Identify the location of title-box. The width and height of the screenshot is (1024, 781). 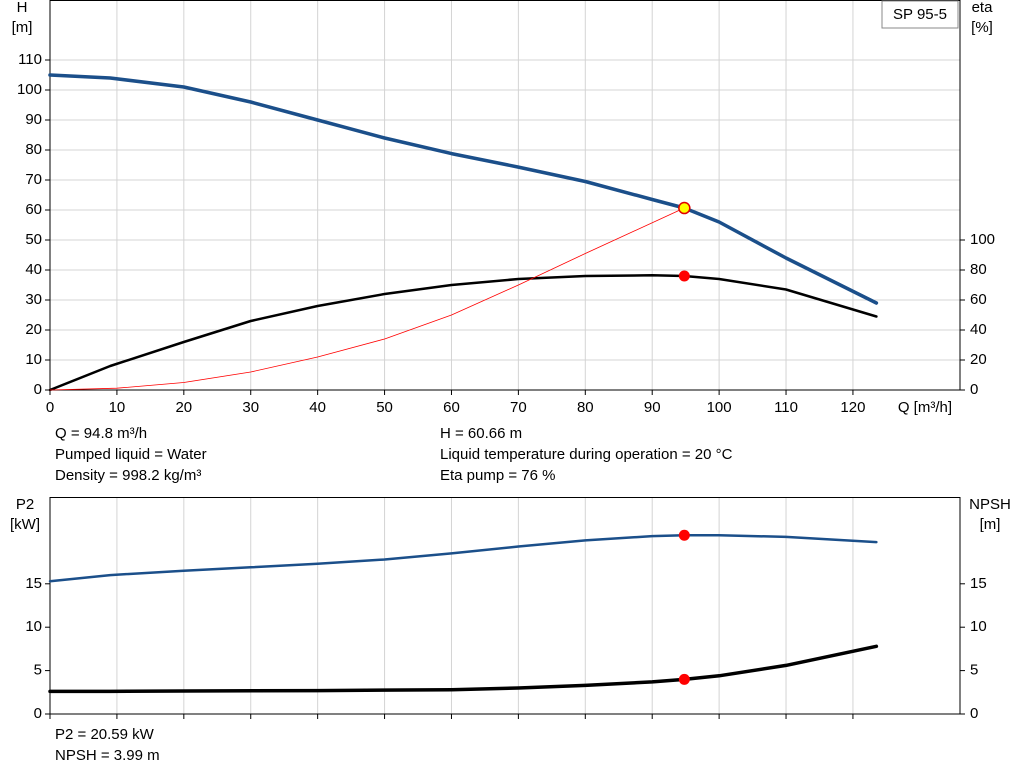
(920, 14).